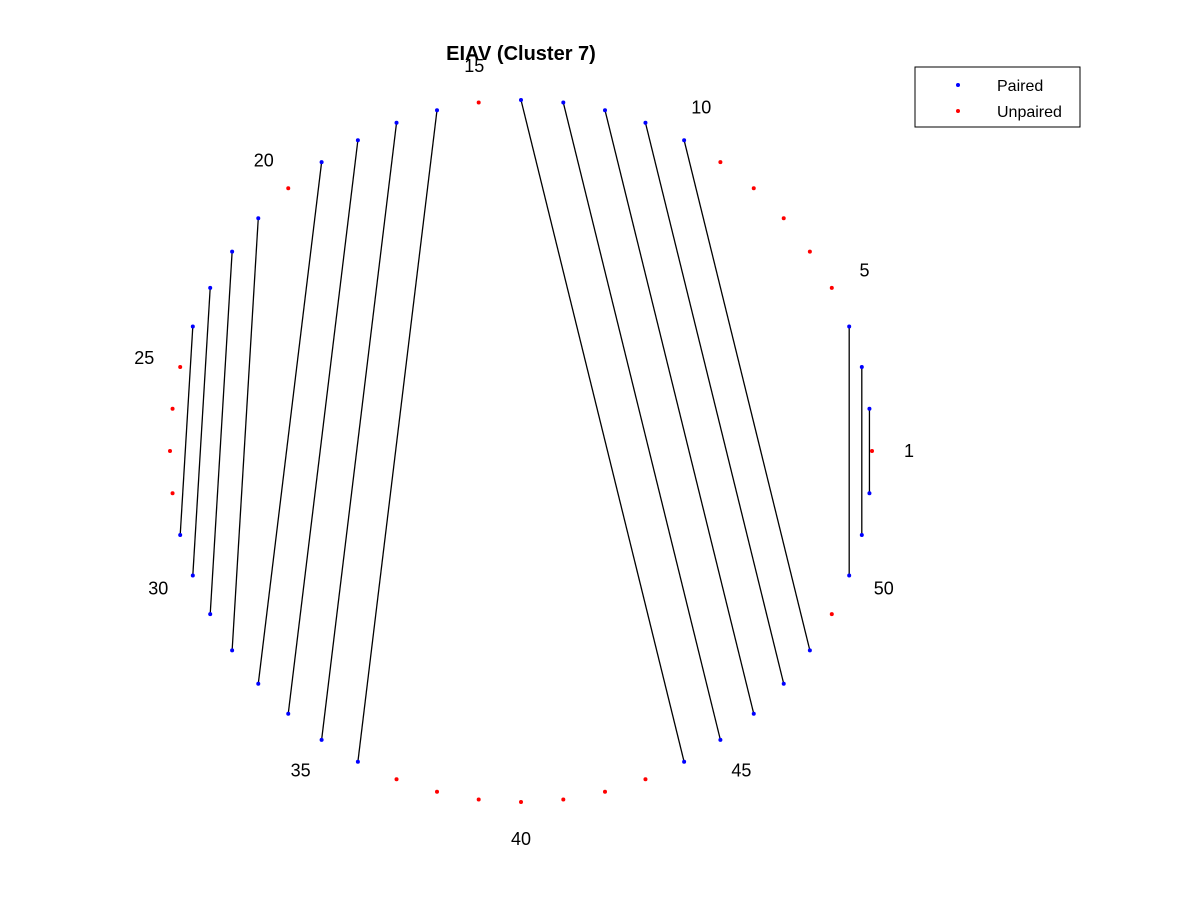  What do you see at coordinates (521, 839) in the screenshot?
I see `position-label: 40` at bounding box center [521, 839].